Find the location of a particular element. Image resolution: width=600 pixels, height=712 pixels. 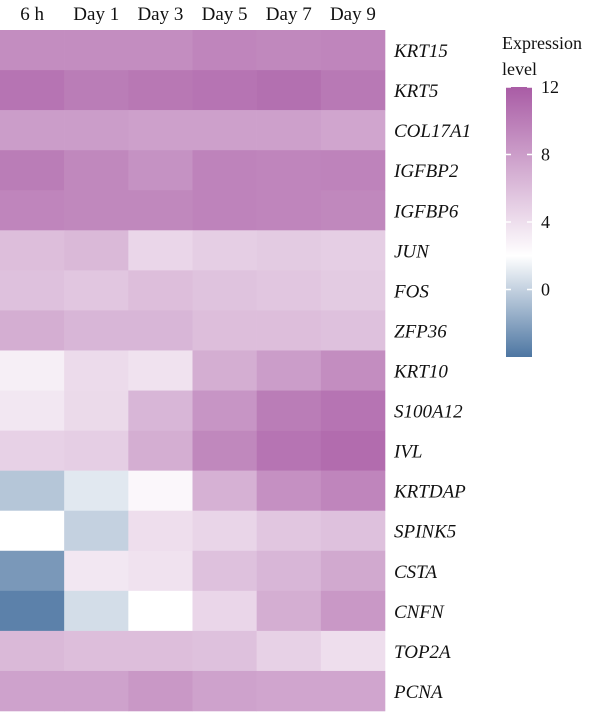

row-label: CSTA is located at coordinates (415, 572).